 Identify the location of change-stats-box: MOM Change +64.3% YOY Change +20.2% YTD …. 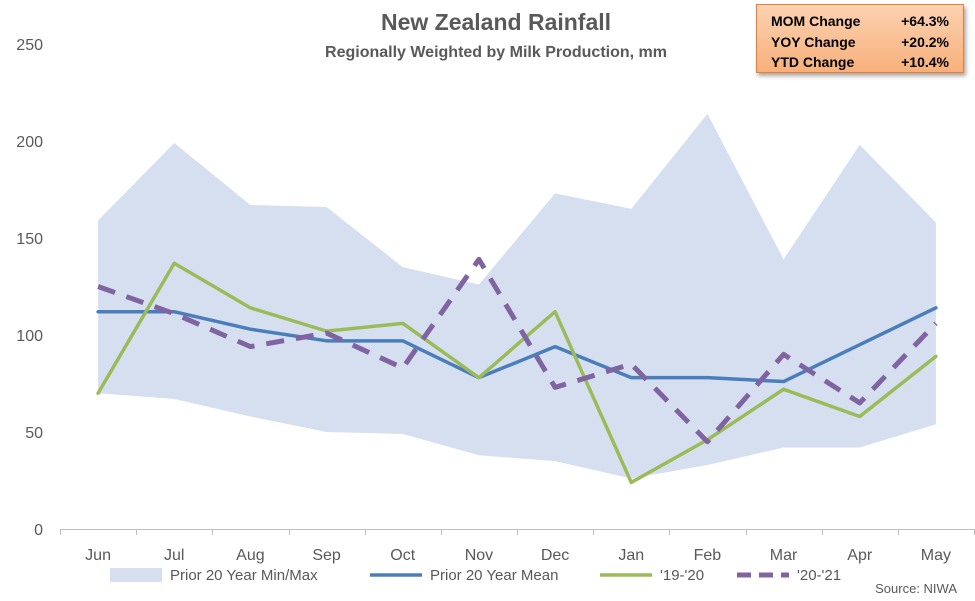
(860, 38).